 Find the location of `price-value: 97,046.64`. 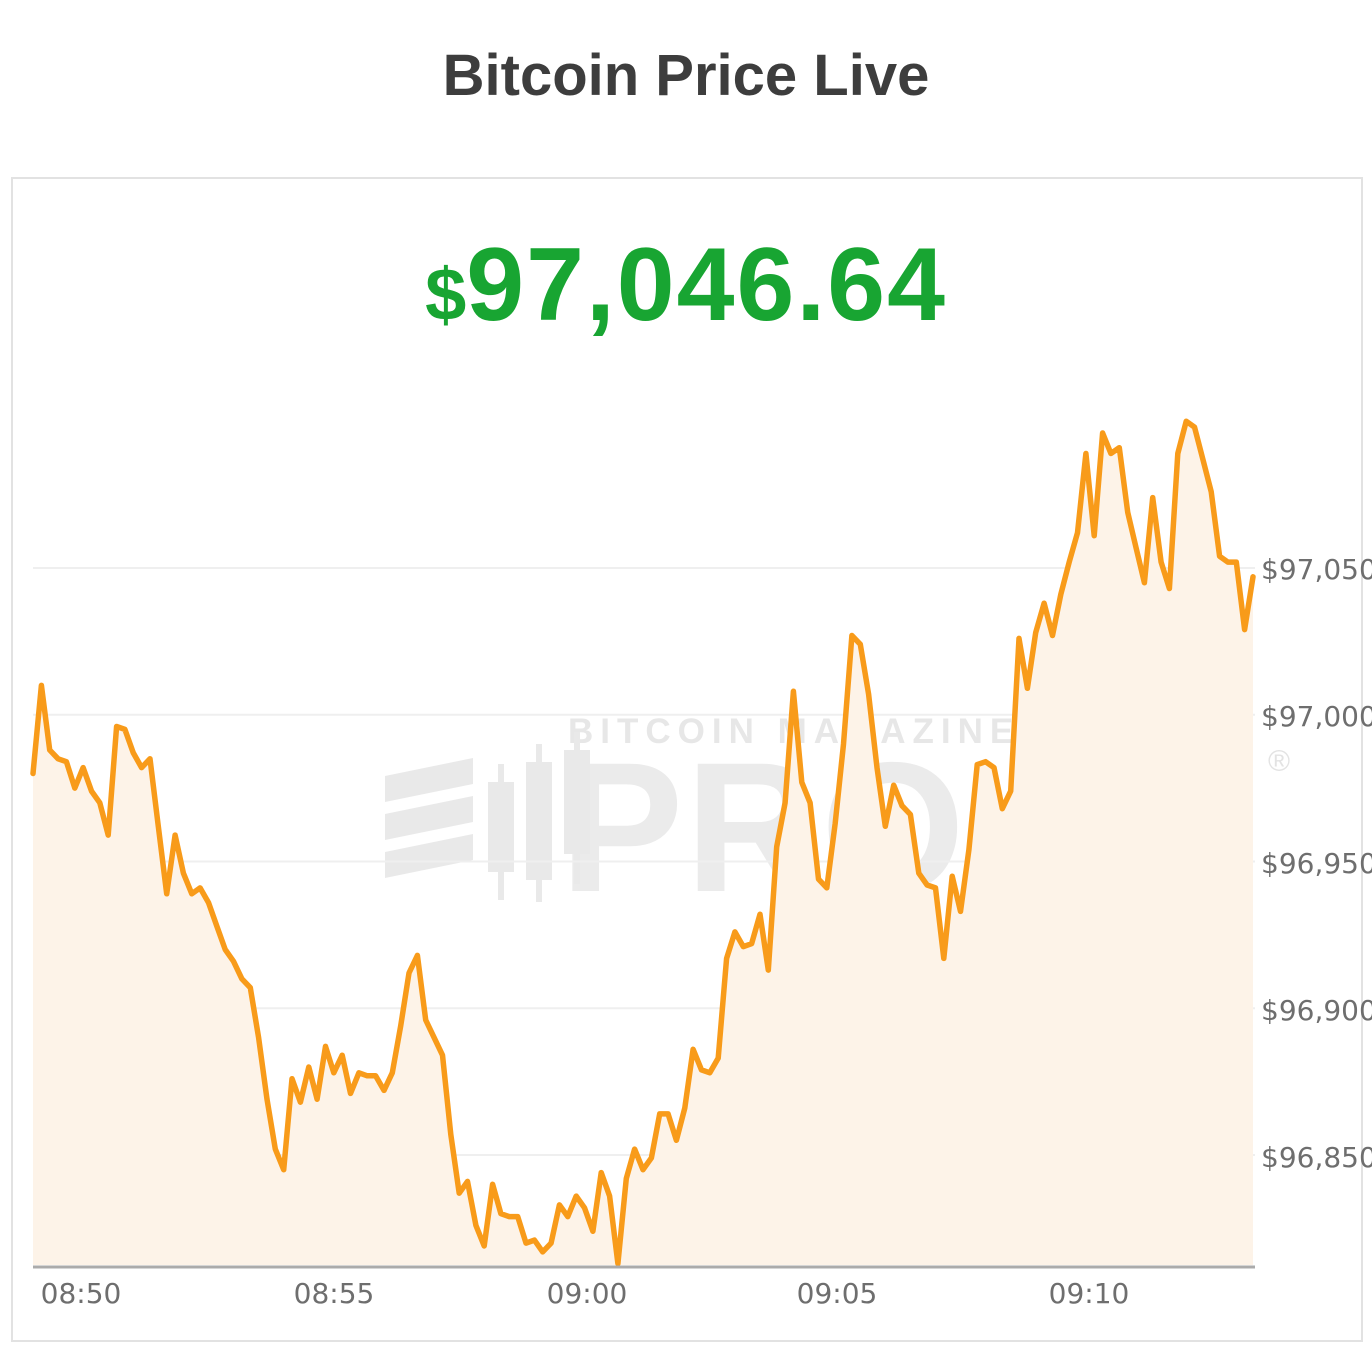

price-value: 97,046.64 is located at coordinates (706, 285).